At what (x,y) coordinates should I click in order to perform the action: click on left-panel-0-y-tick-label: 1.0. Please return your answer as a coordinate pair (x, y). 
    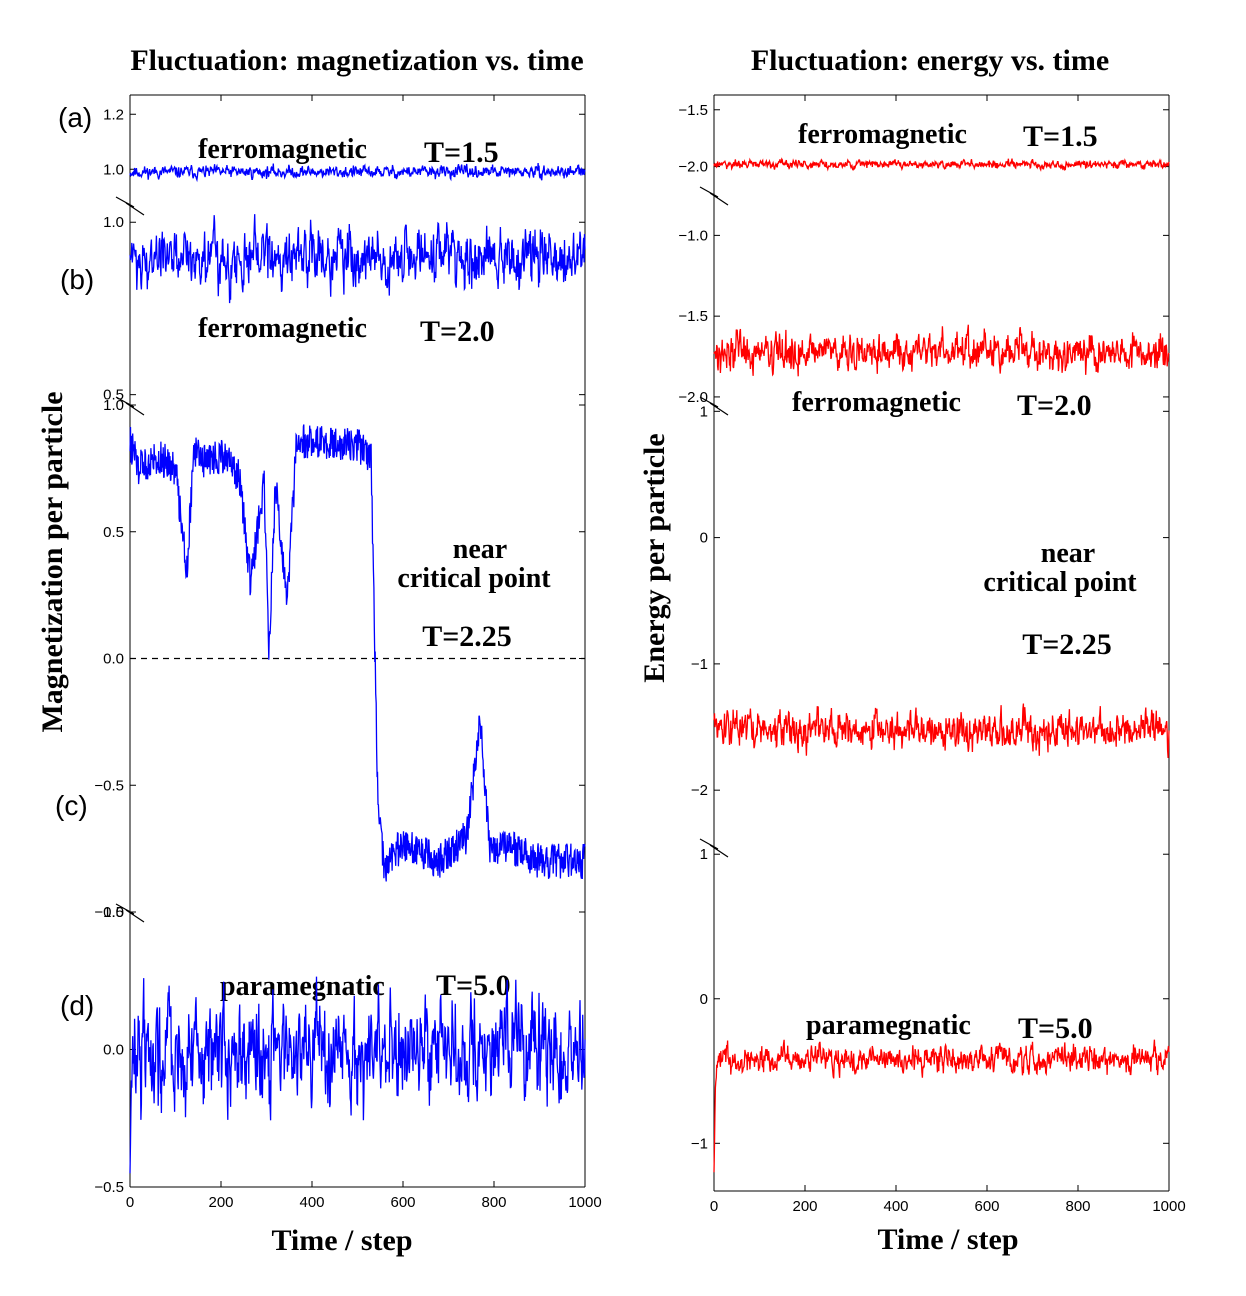
    Looking at the image, I should click on (113, 169).